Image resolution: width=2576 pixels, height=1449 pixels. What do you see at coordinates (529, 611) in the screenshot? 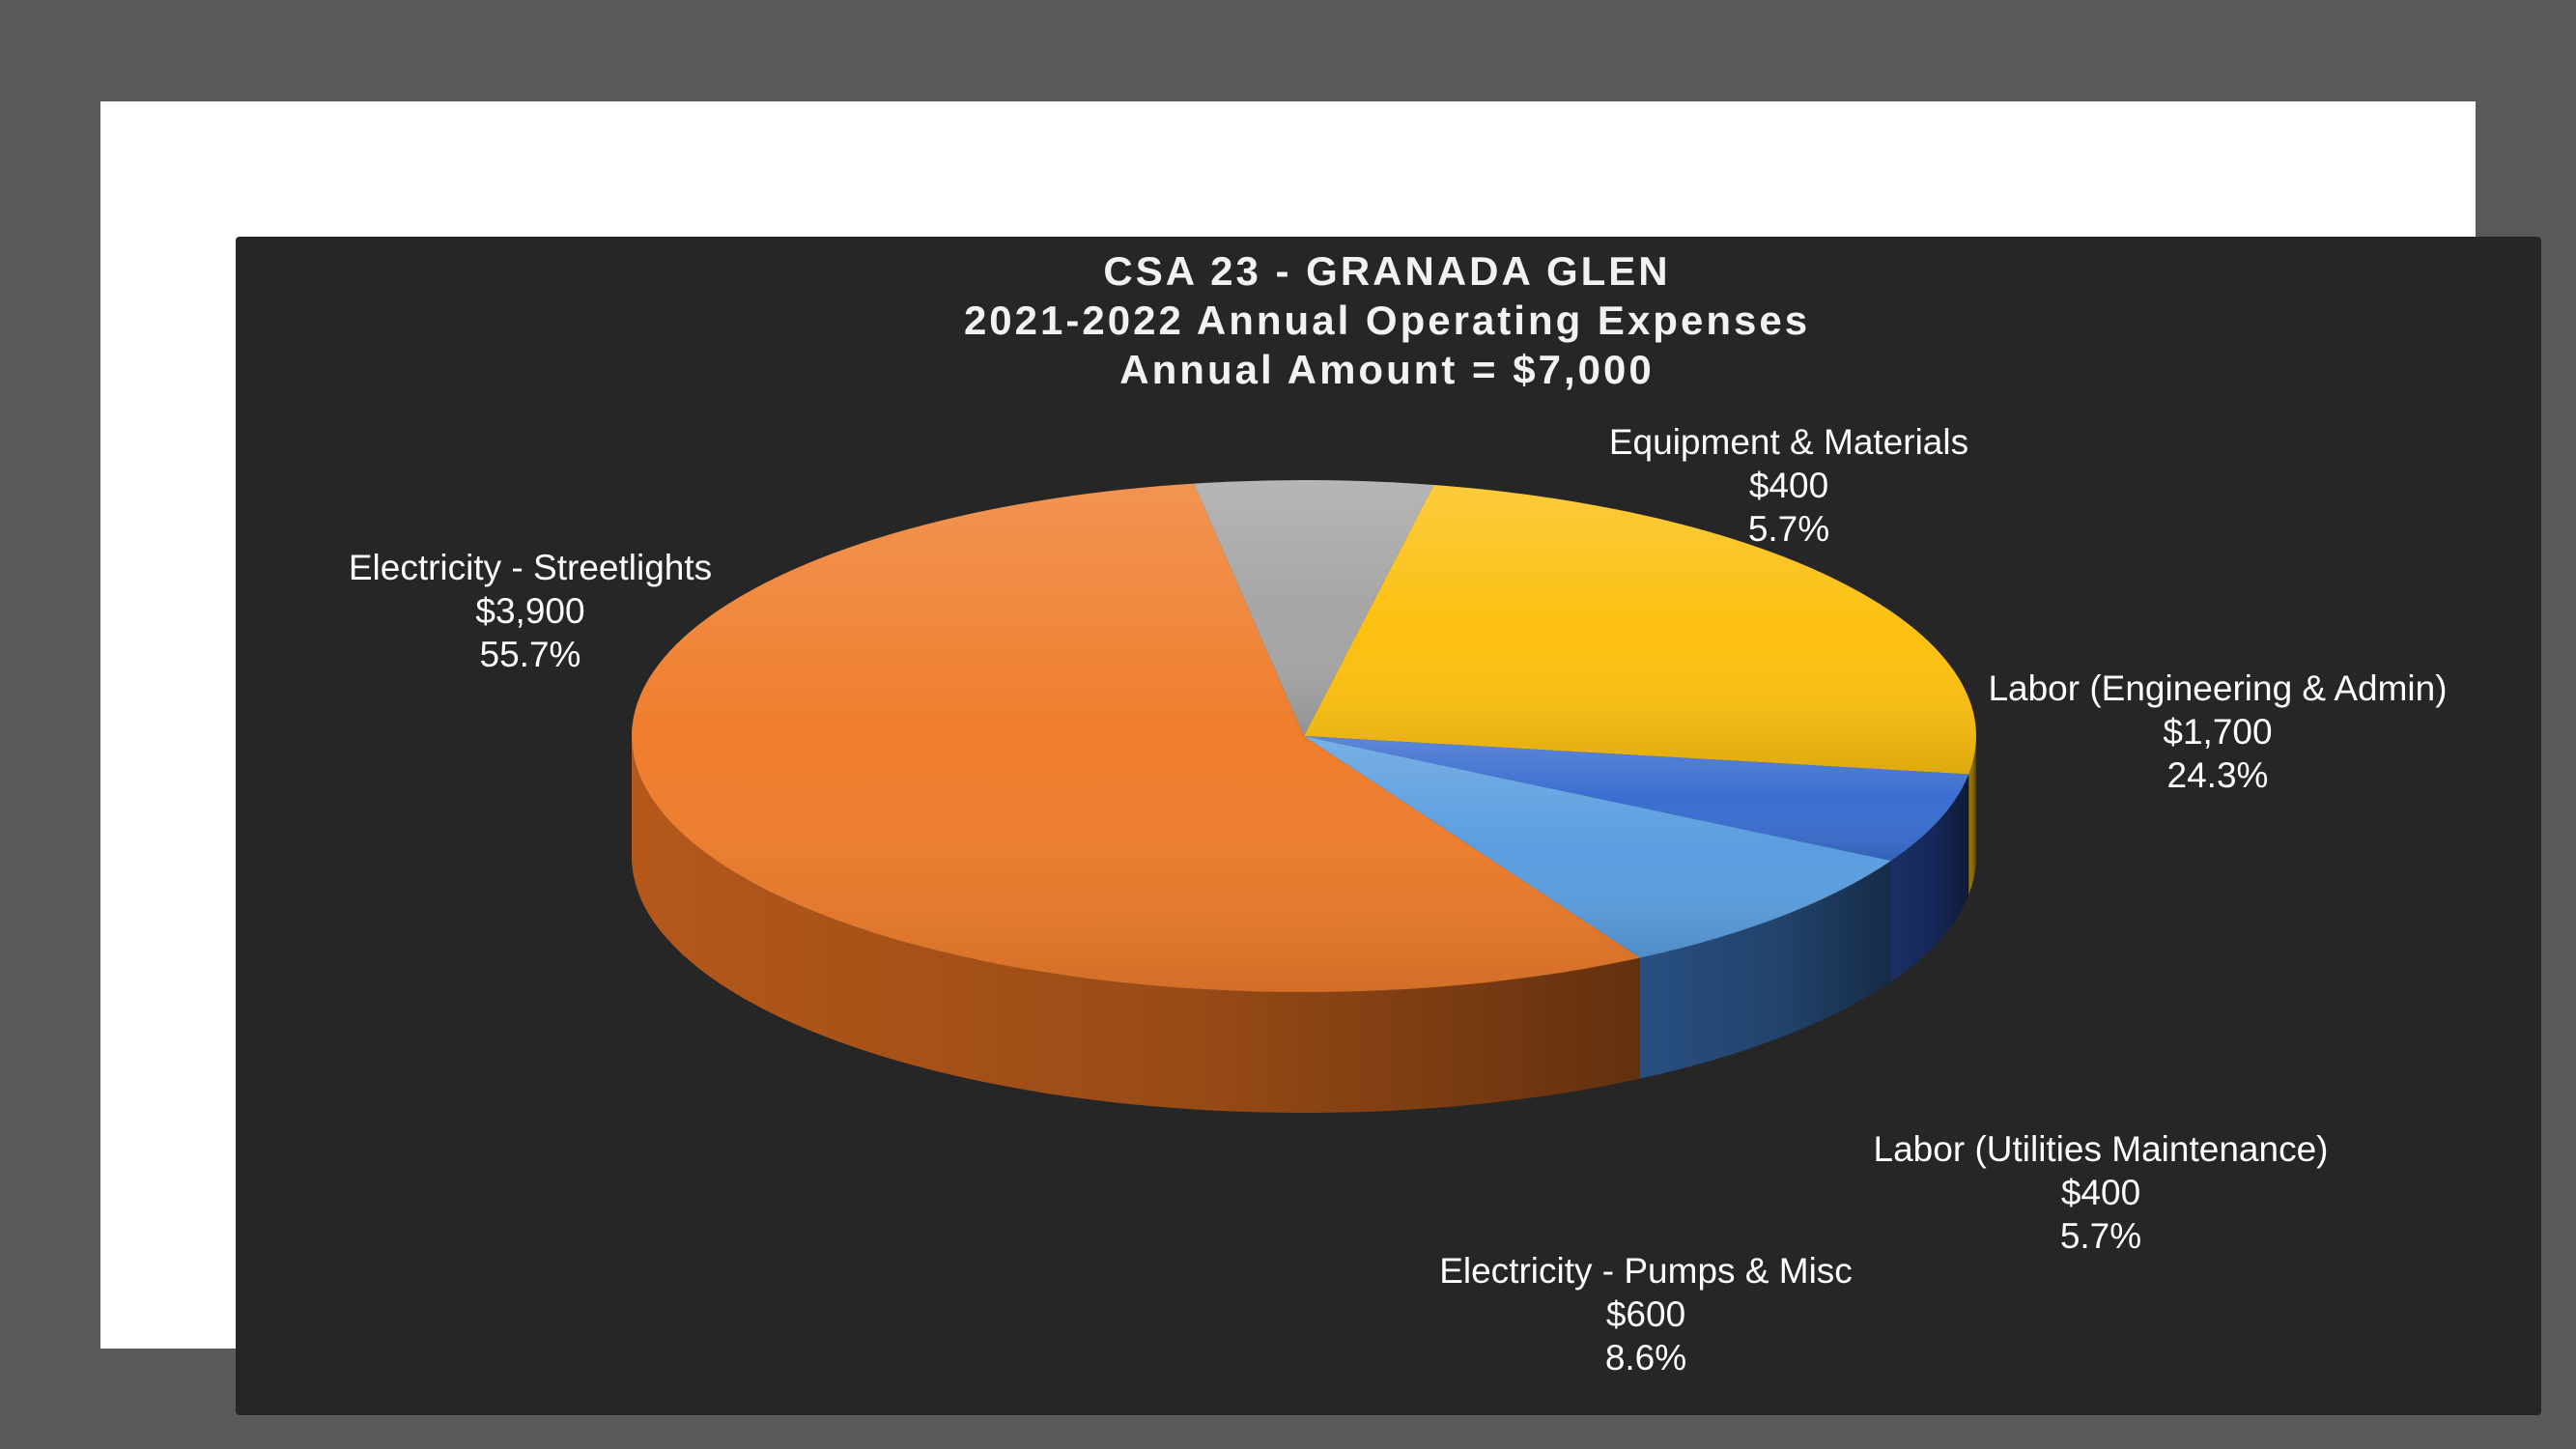
I see `slice-value-0: $3,900` at bounding box center [529, 611].